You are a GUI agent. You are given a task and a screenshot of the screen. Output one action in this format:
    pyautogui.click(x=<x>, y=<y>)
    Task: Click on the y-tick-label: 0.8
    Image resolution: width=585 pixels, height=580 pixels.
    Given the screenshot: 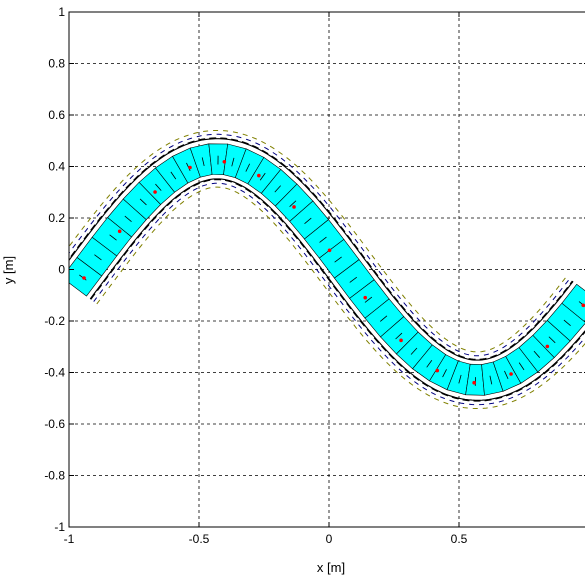 What is the action you would take?
    pyautogui.click(x=56, y=64)
    